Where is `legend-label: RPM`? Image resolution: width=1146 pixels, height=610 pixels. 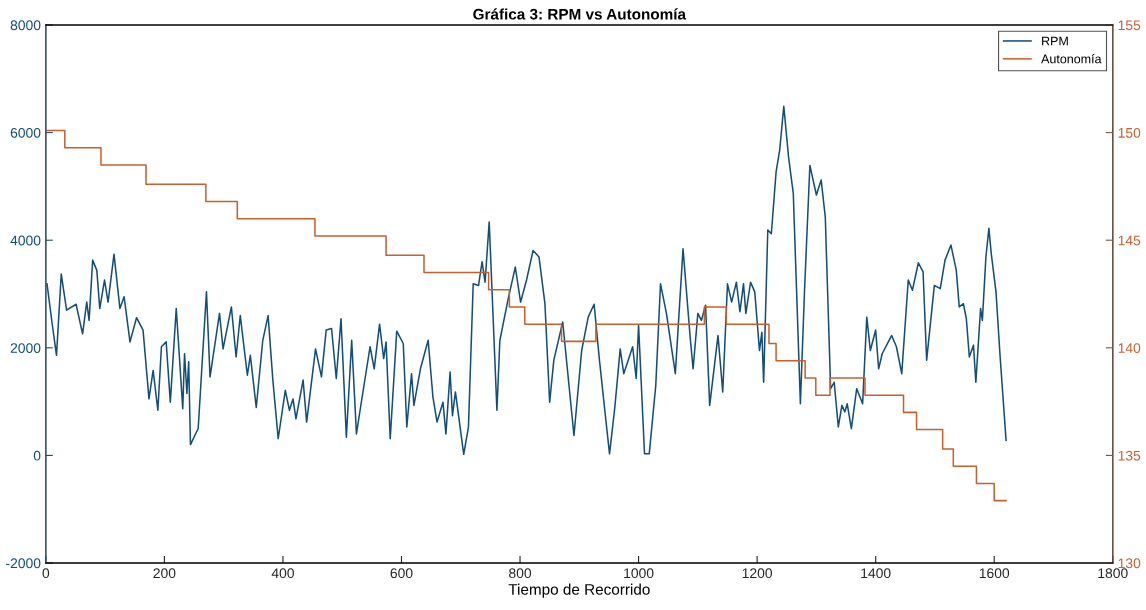 legend-label: RPM is located at coordinates (1055, 41).